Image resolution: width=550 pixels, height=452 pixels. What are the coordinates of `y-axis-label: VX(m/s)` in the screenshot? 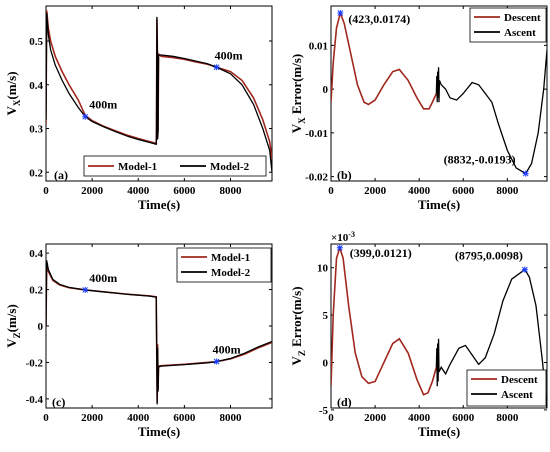 It's located at (13, 93).